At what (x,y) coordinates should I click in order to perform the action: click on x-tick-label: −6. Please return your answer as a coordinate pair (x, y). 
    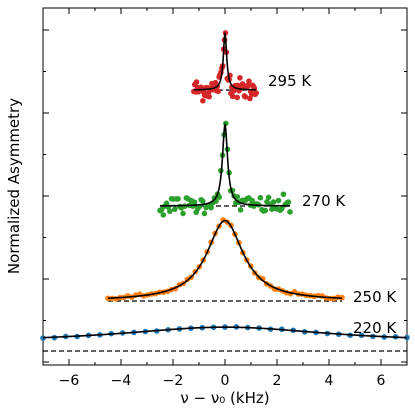
    Looking at the image, I should click on (69, 381).